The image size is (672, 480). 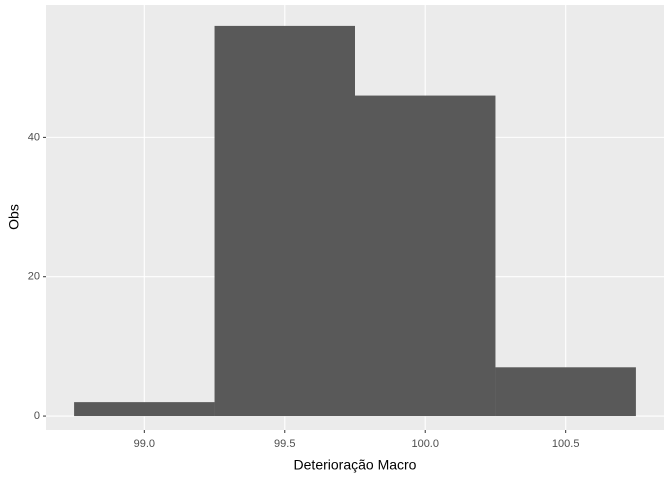 I want to click on y-tick-label: 40, so click(x=34, y=137).